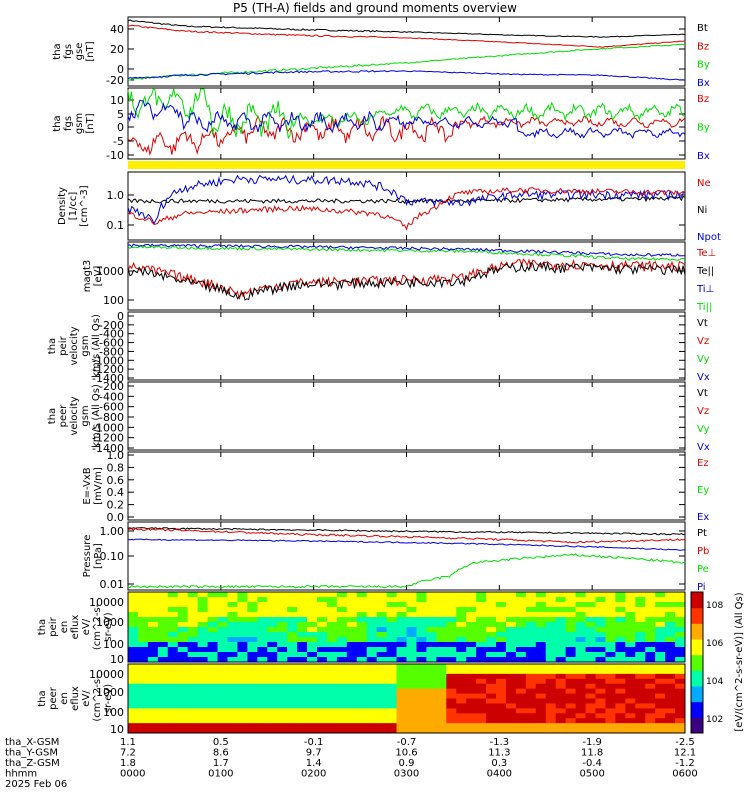  Describe the element at coordinates (592, 742) in the screenshot. I see `x-axis-value: -1.9` at that location.